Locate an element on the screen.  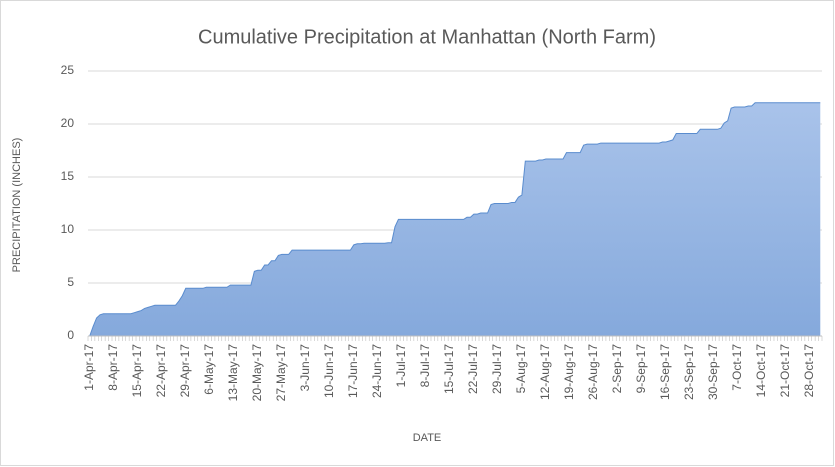
y-tick-label: 25 is located at coordinates (68, 70).